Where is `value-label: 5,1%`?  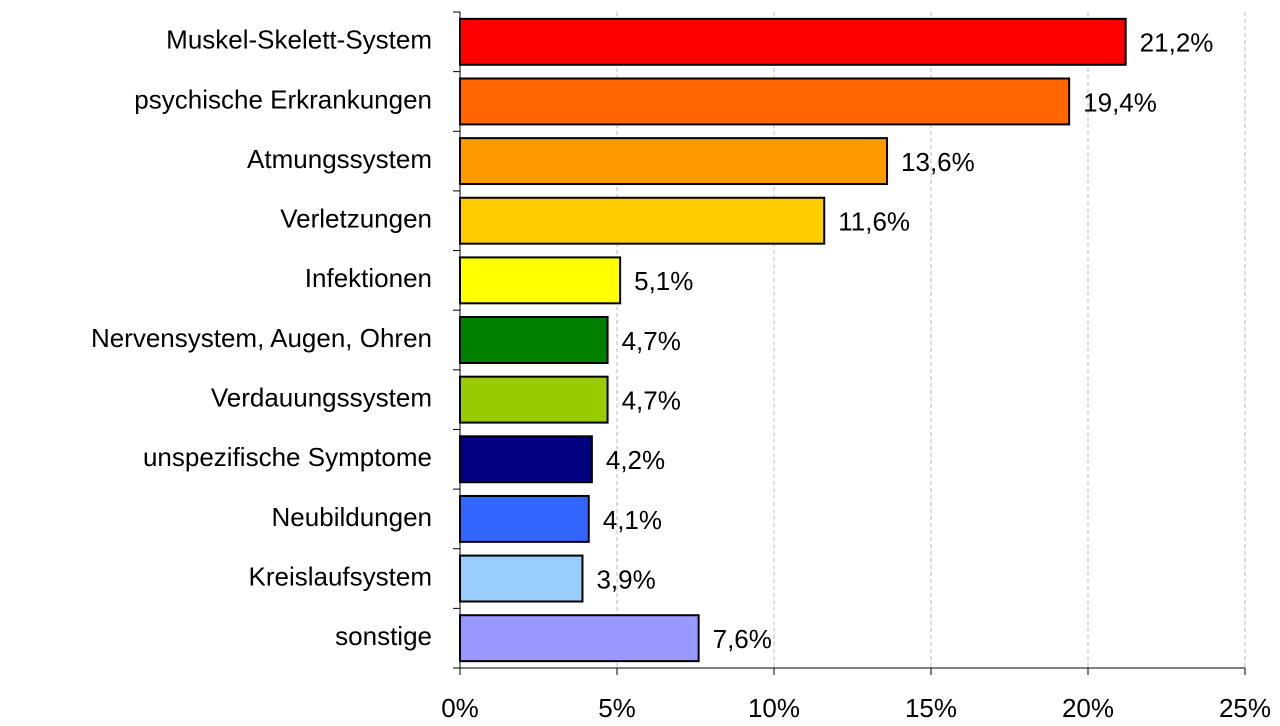 value-label: 5,1% is located at coordinates (663, 281).